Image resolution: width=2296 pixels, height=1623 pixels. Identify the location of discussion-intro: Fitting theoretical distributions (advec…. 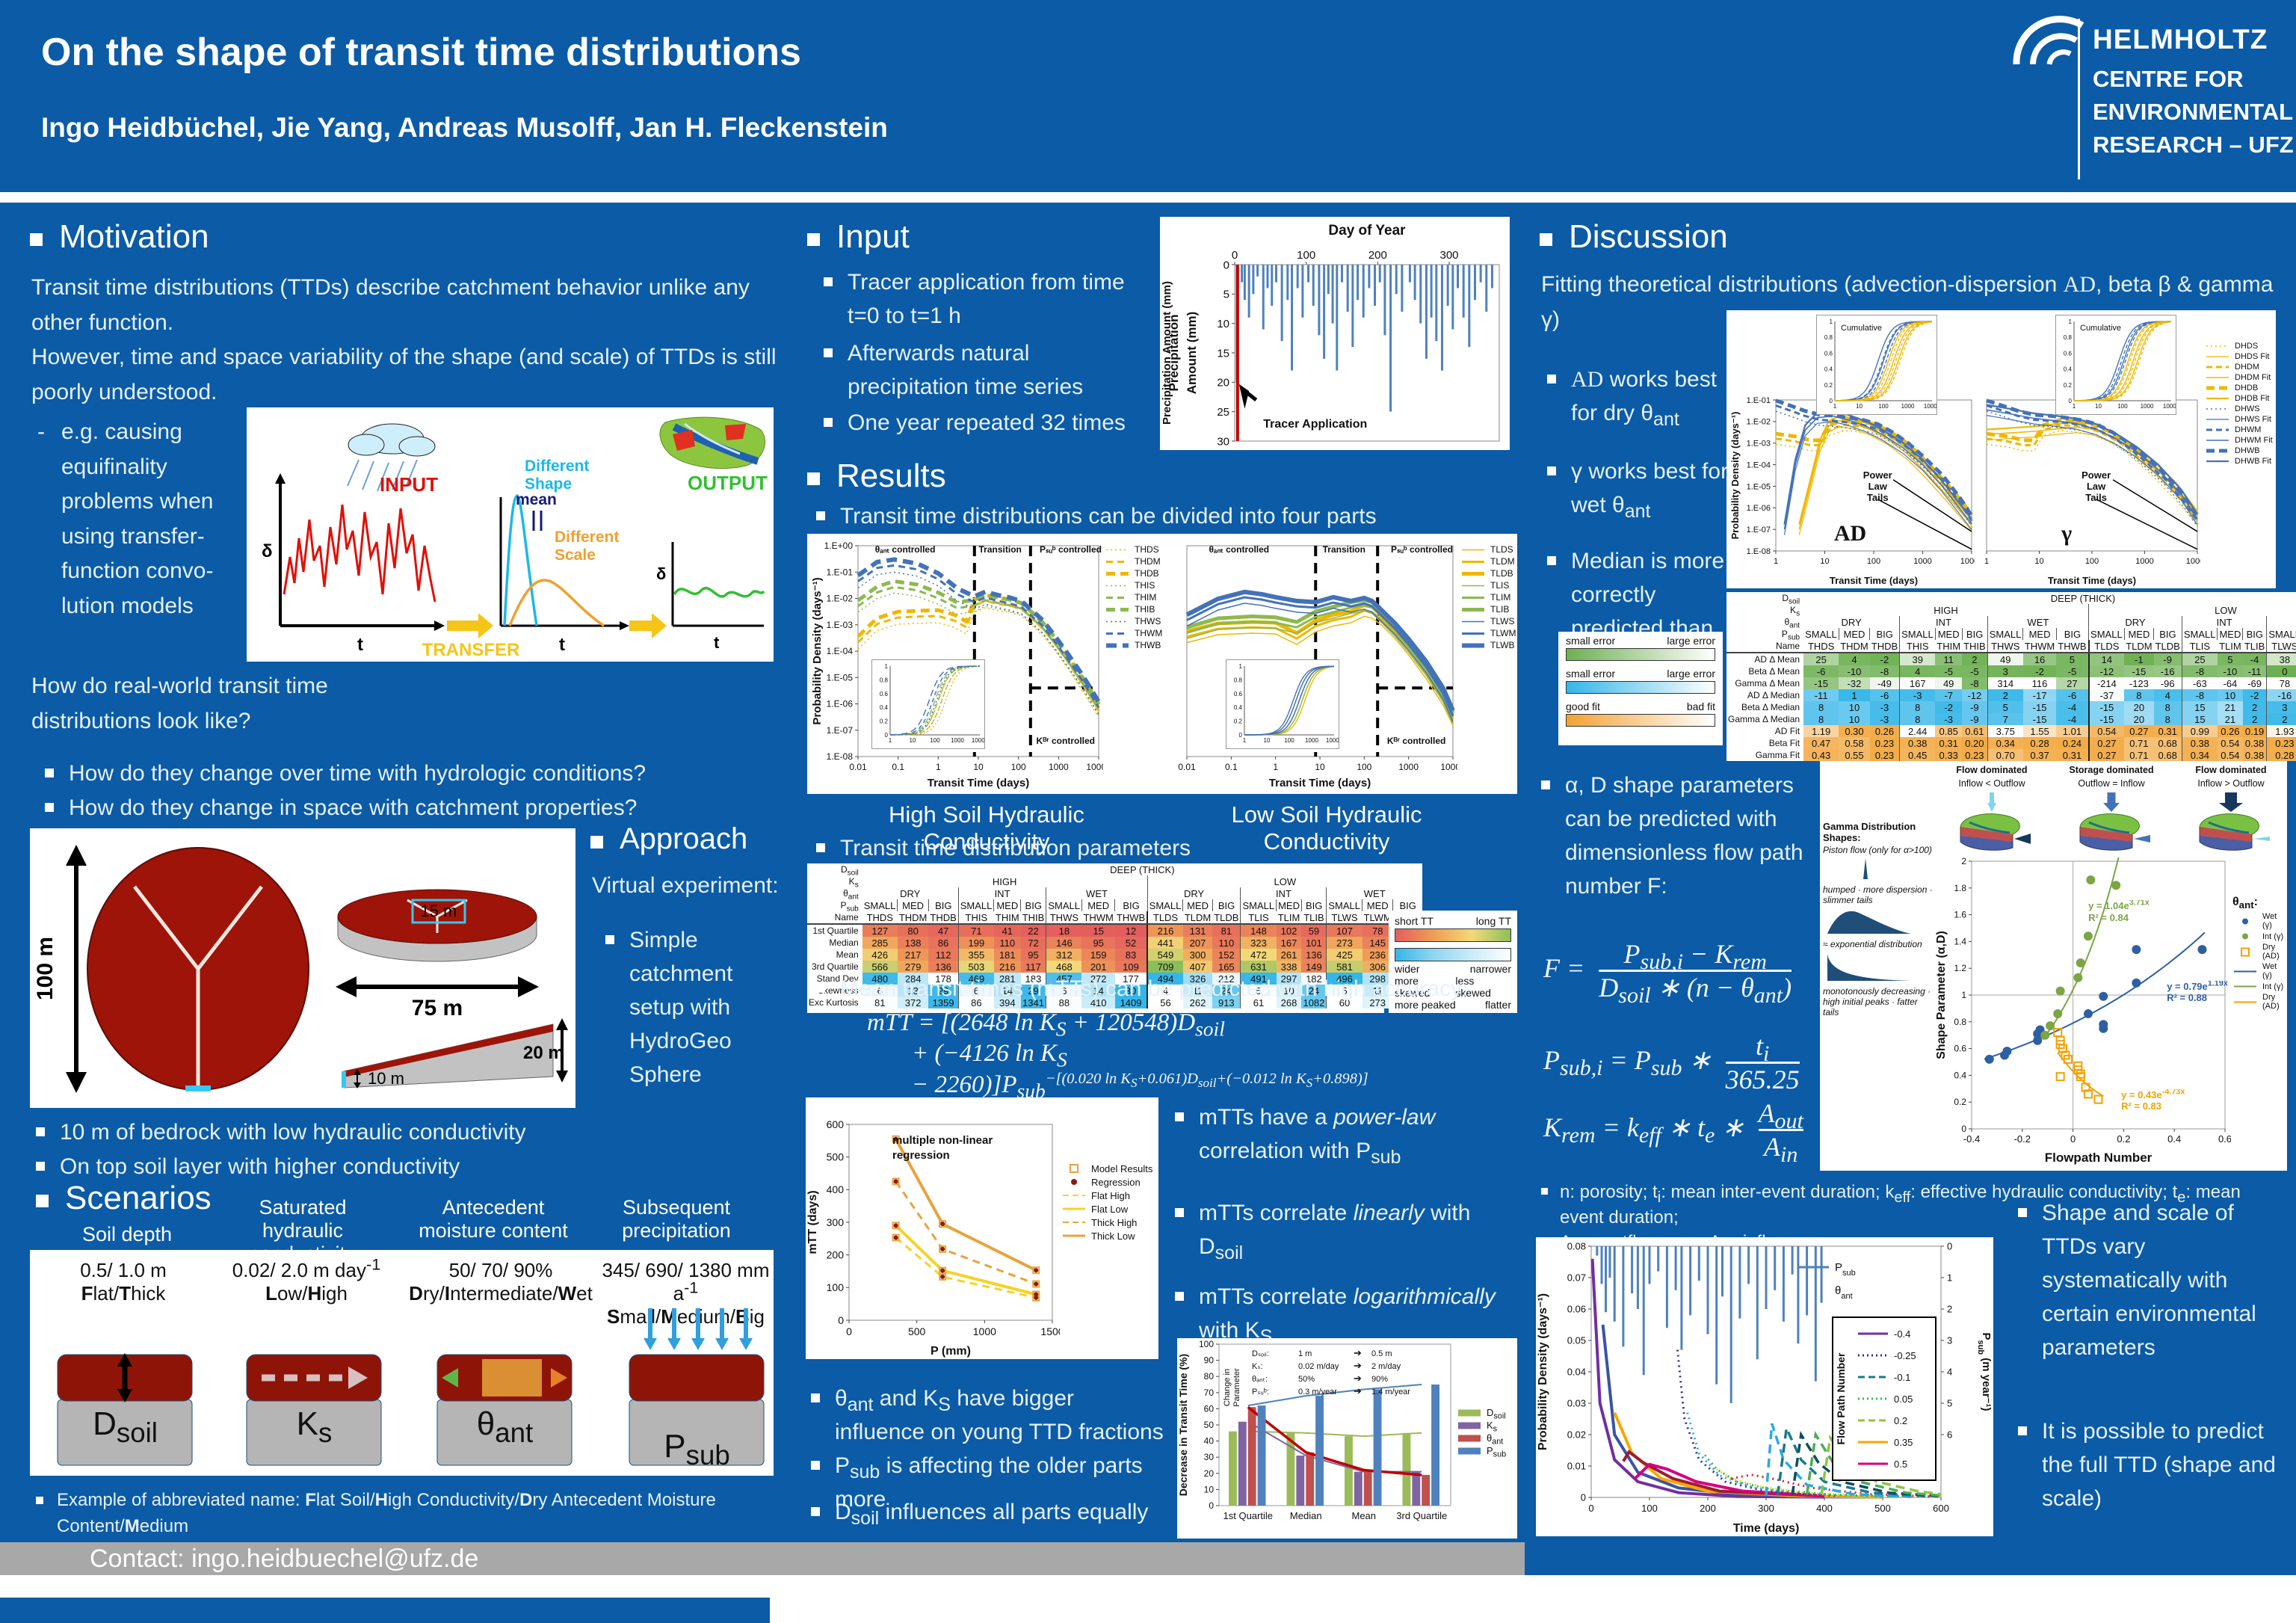
(1908, 302).